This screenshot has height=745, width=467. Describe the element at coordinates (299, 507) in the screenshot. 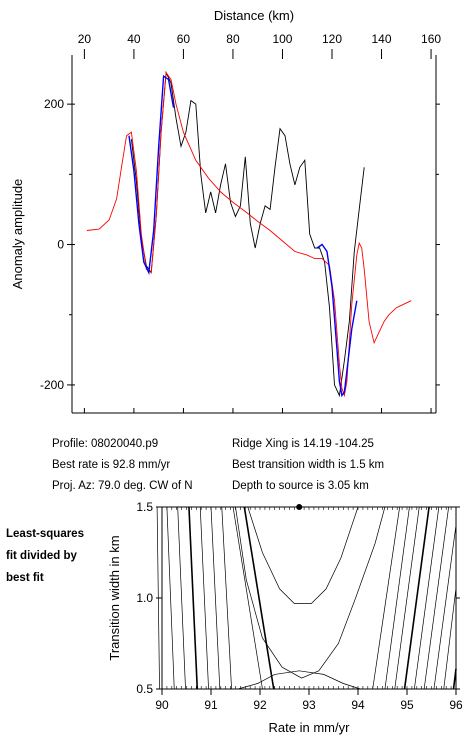

I see `best-fit-marker` at that location.